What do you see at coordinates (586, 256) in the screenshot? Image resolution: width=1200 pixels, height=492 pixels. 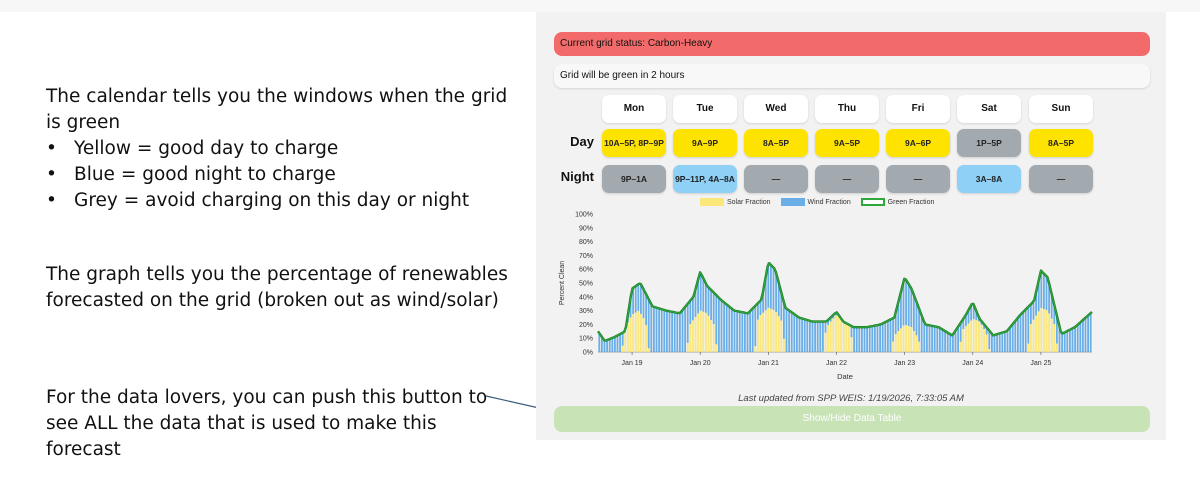 I see `y-tick-label: 70%` at bounding box center [586, 256].